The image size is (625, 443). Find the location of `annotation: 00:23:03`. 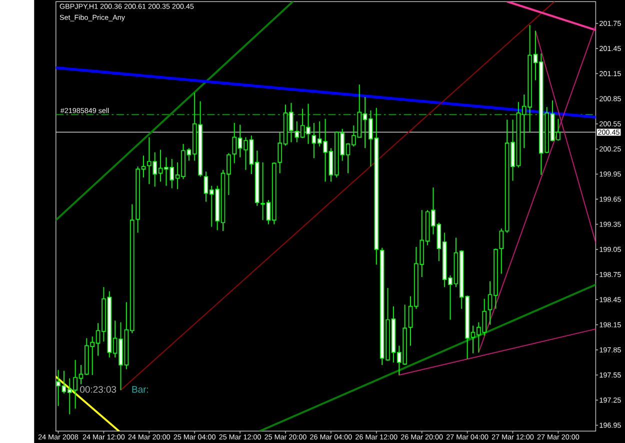

annotation: 00:23:03 is located at coordinates (98, 389).